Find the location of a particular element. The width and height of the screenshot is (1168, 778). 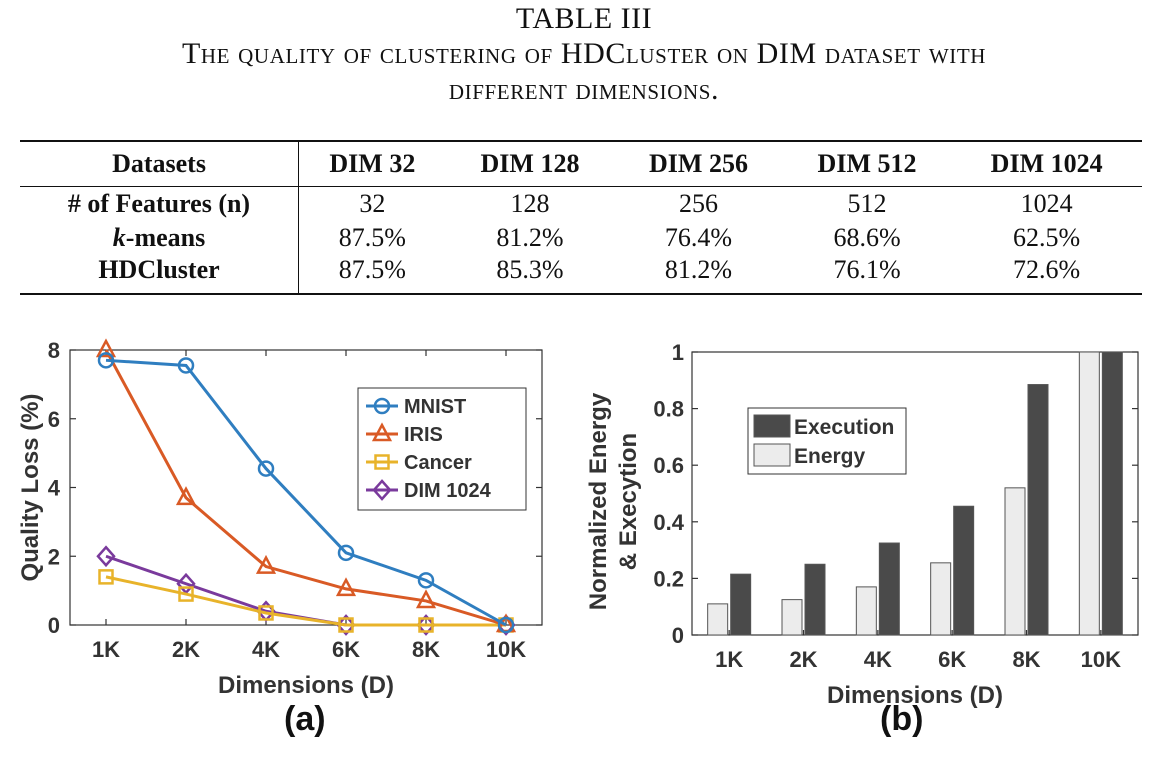

y-tick-label: 0.2 is located at coordinates (668, 578).